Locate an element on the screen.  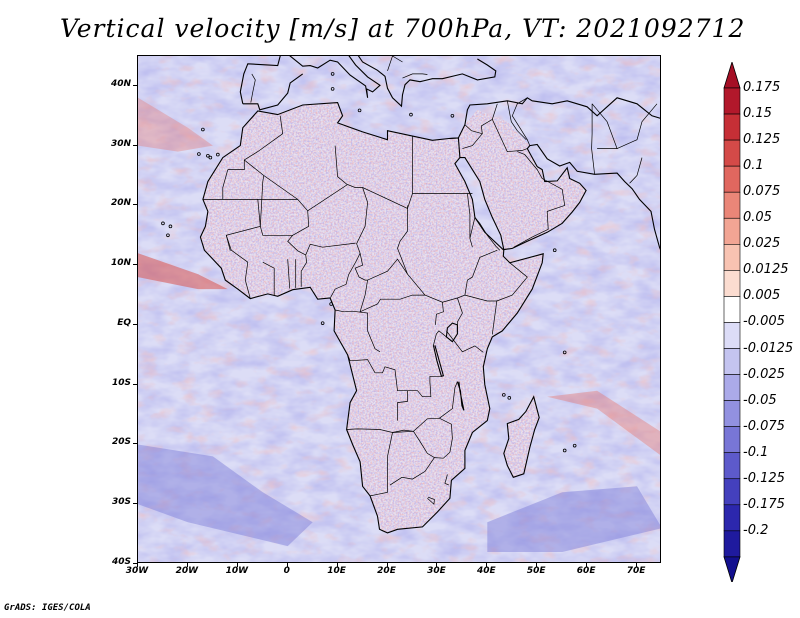
iberia-coast is located at coordinates (273, 92).